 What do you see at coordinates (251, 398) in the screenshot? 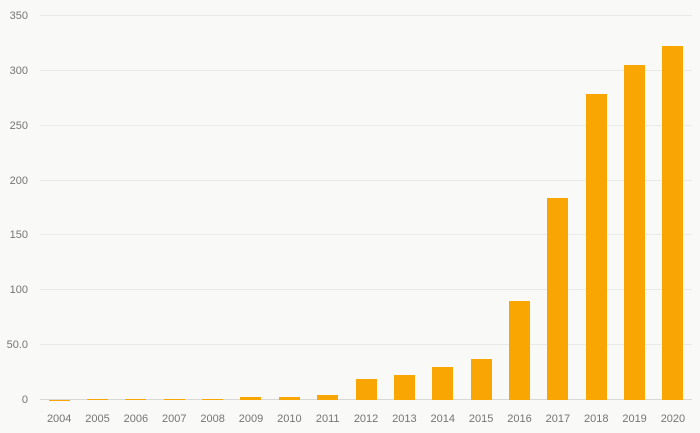
I see `bar-2009` at bounding box center [251, 398].